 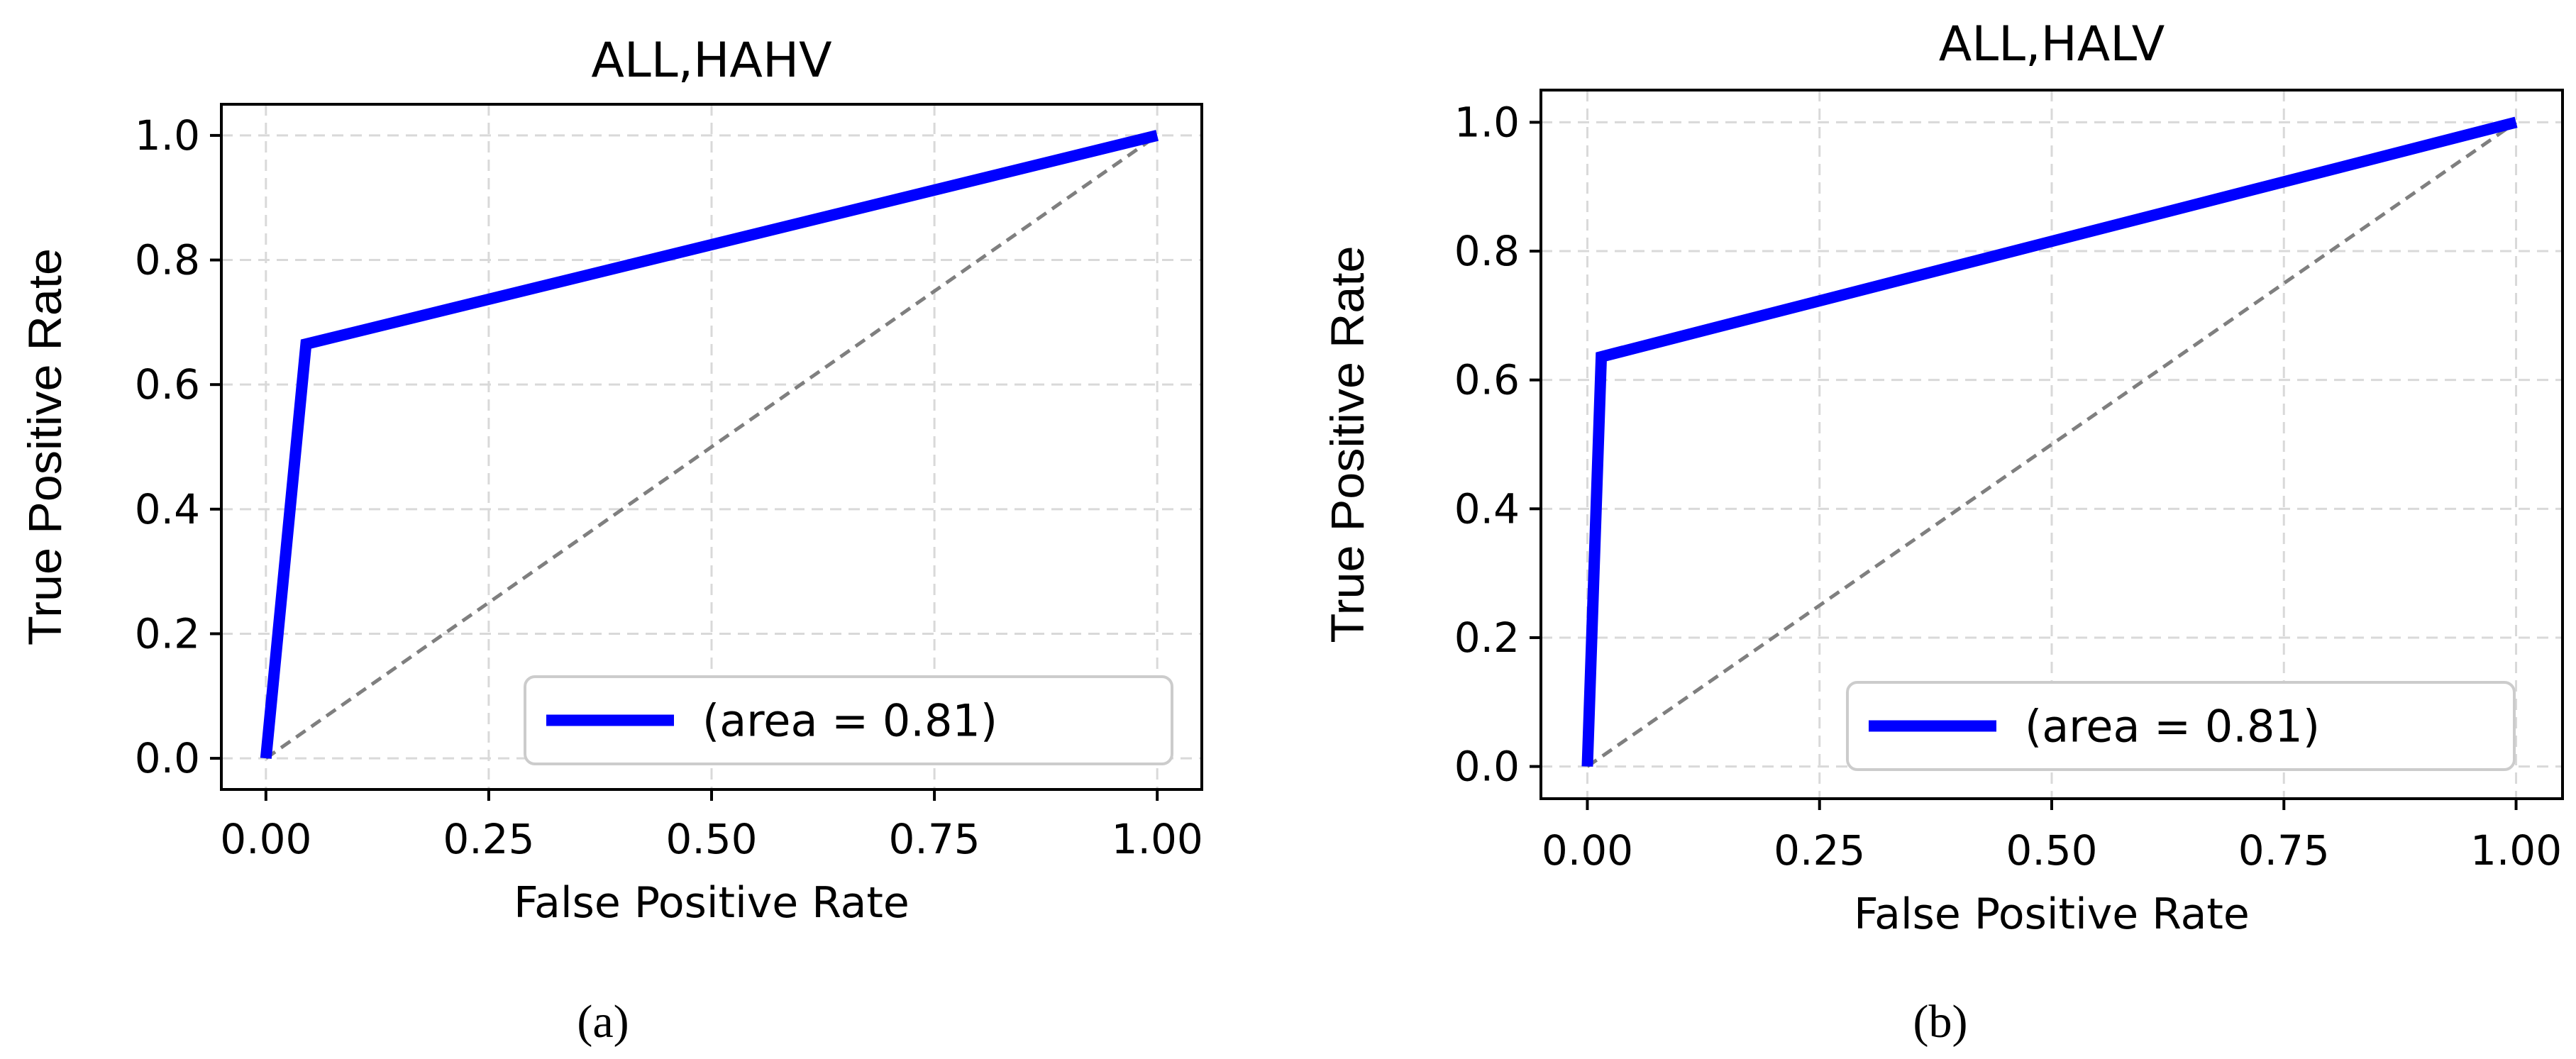 I want to click on figure-caption: (b), so click(x=1940, y=1022).